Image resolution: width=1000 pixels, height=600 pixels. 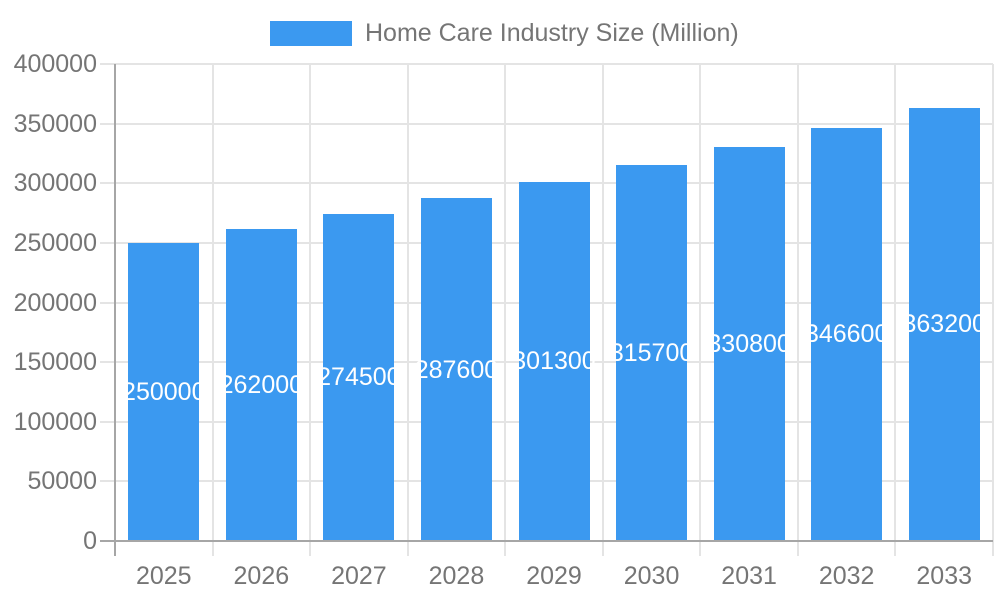 I want to click on y-axis-label: 0, so click(x=90, y=541).